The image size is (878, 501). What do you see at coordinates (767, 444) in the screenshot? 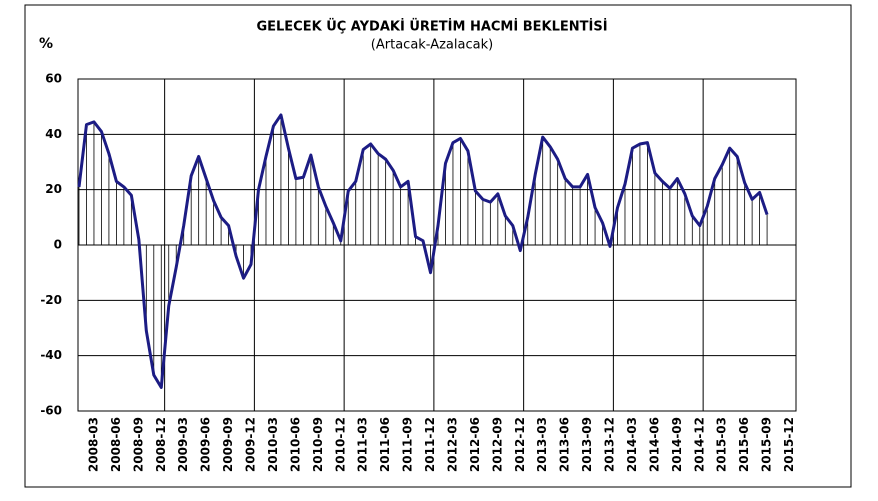
I see `x-tick-label: 2015-09` at bounding box center [767, 444].